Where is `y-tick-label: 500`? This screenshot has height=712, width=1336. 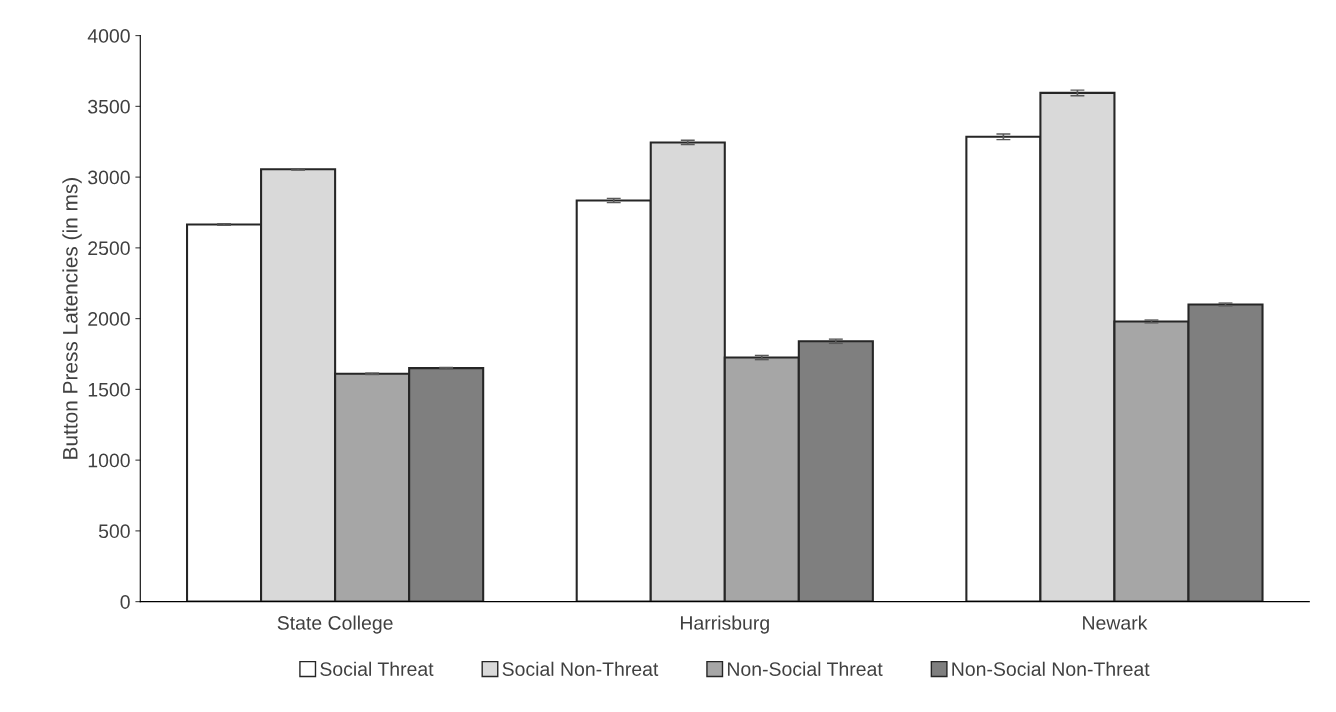
y-tick-label: 500 is located at coordinates (114, 531).